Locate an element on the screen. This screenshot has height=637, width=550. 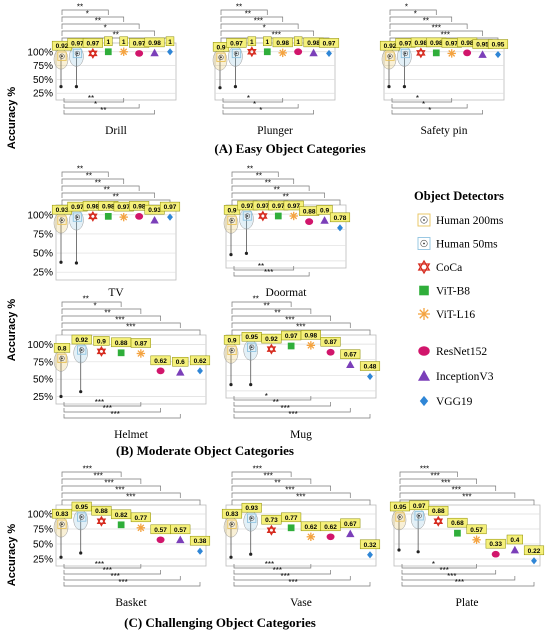
panel-mug-significance-below: *** is located at coordinates (292, 414).